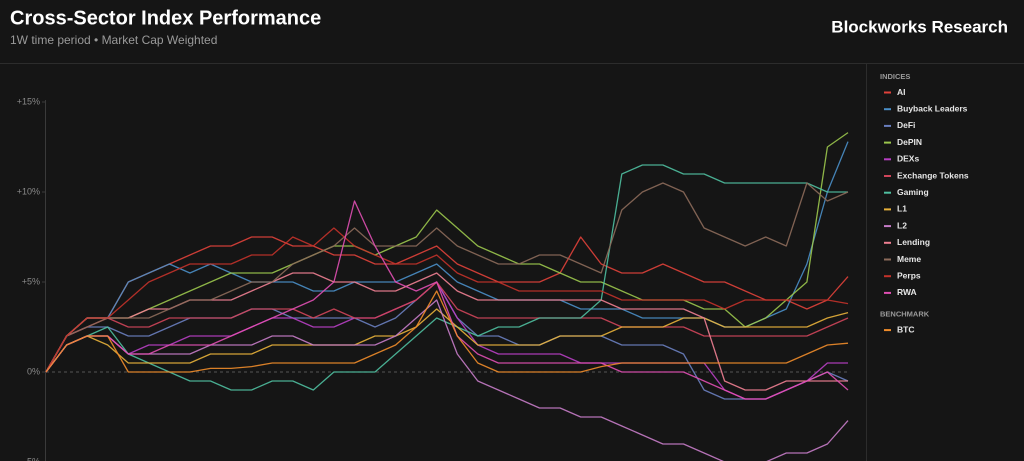 The height and width of the screenshot is (461, 1024). I want to click on y-tick-label: +10%, so click(28, 191).